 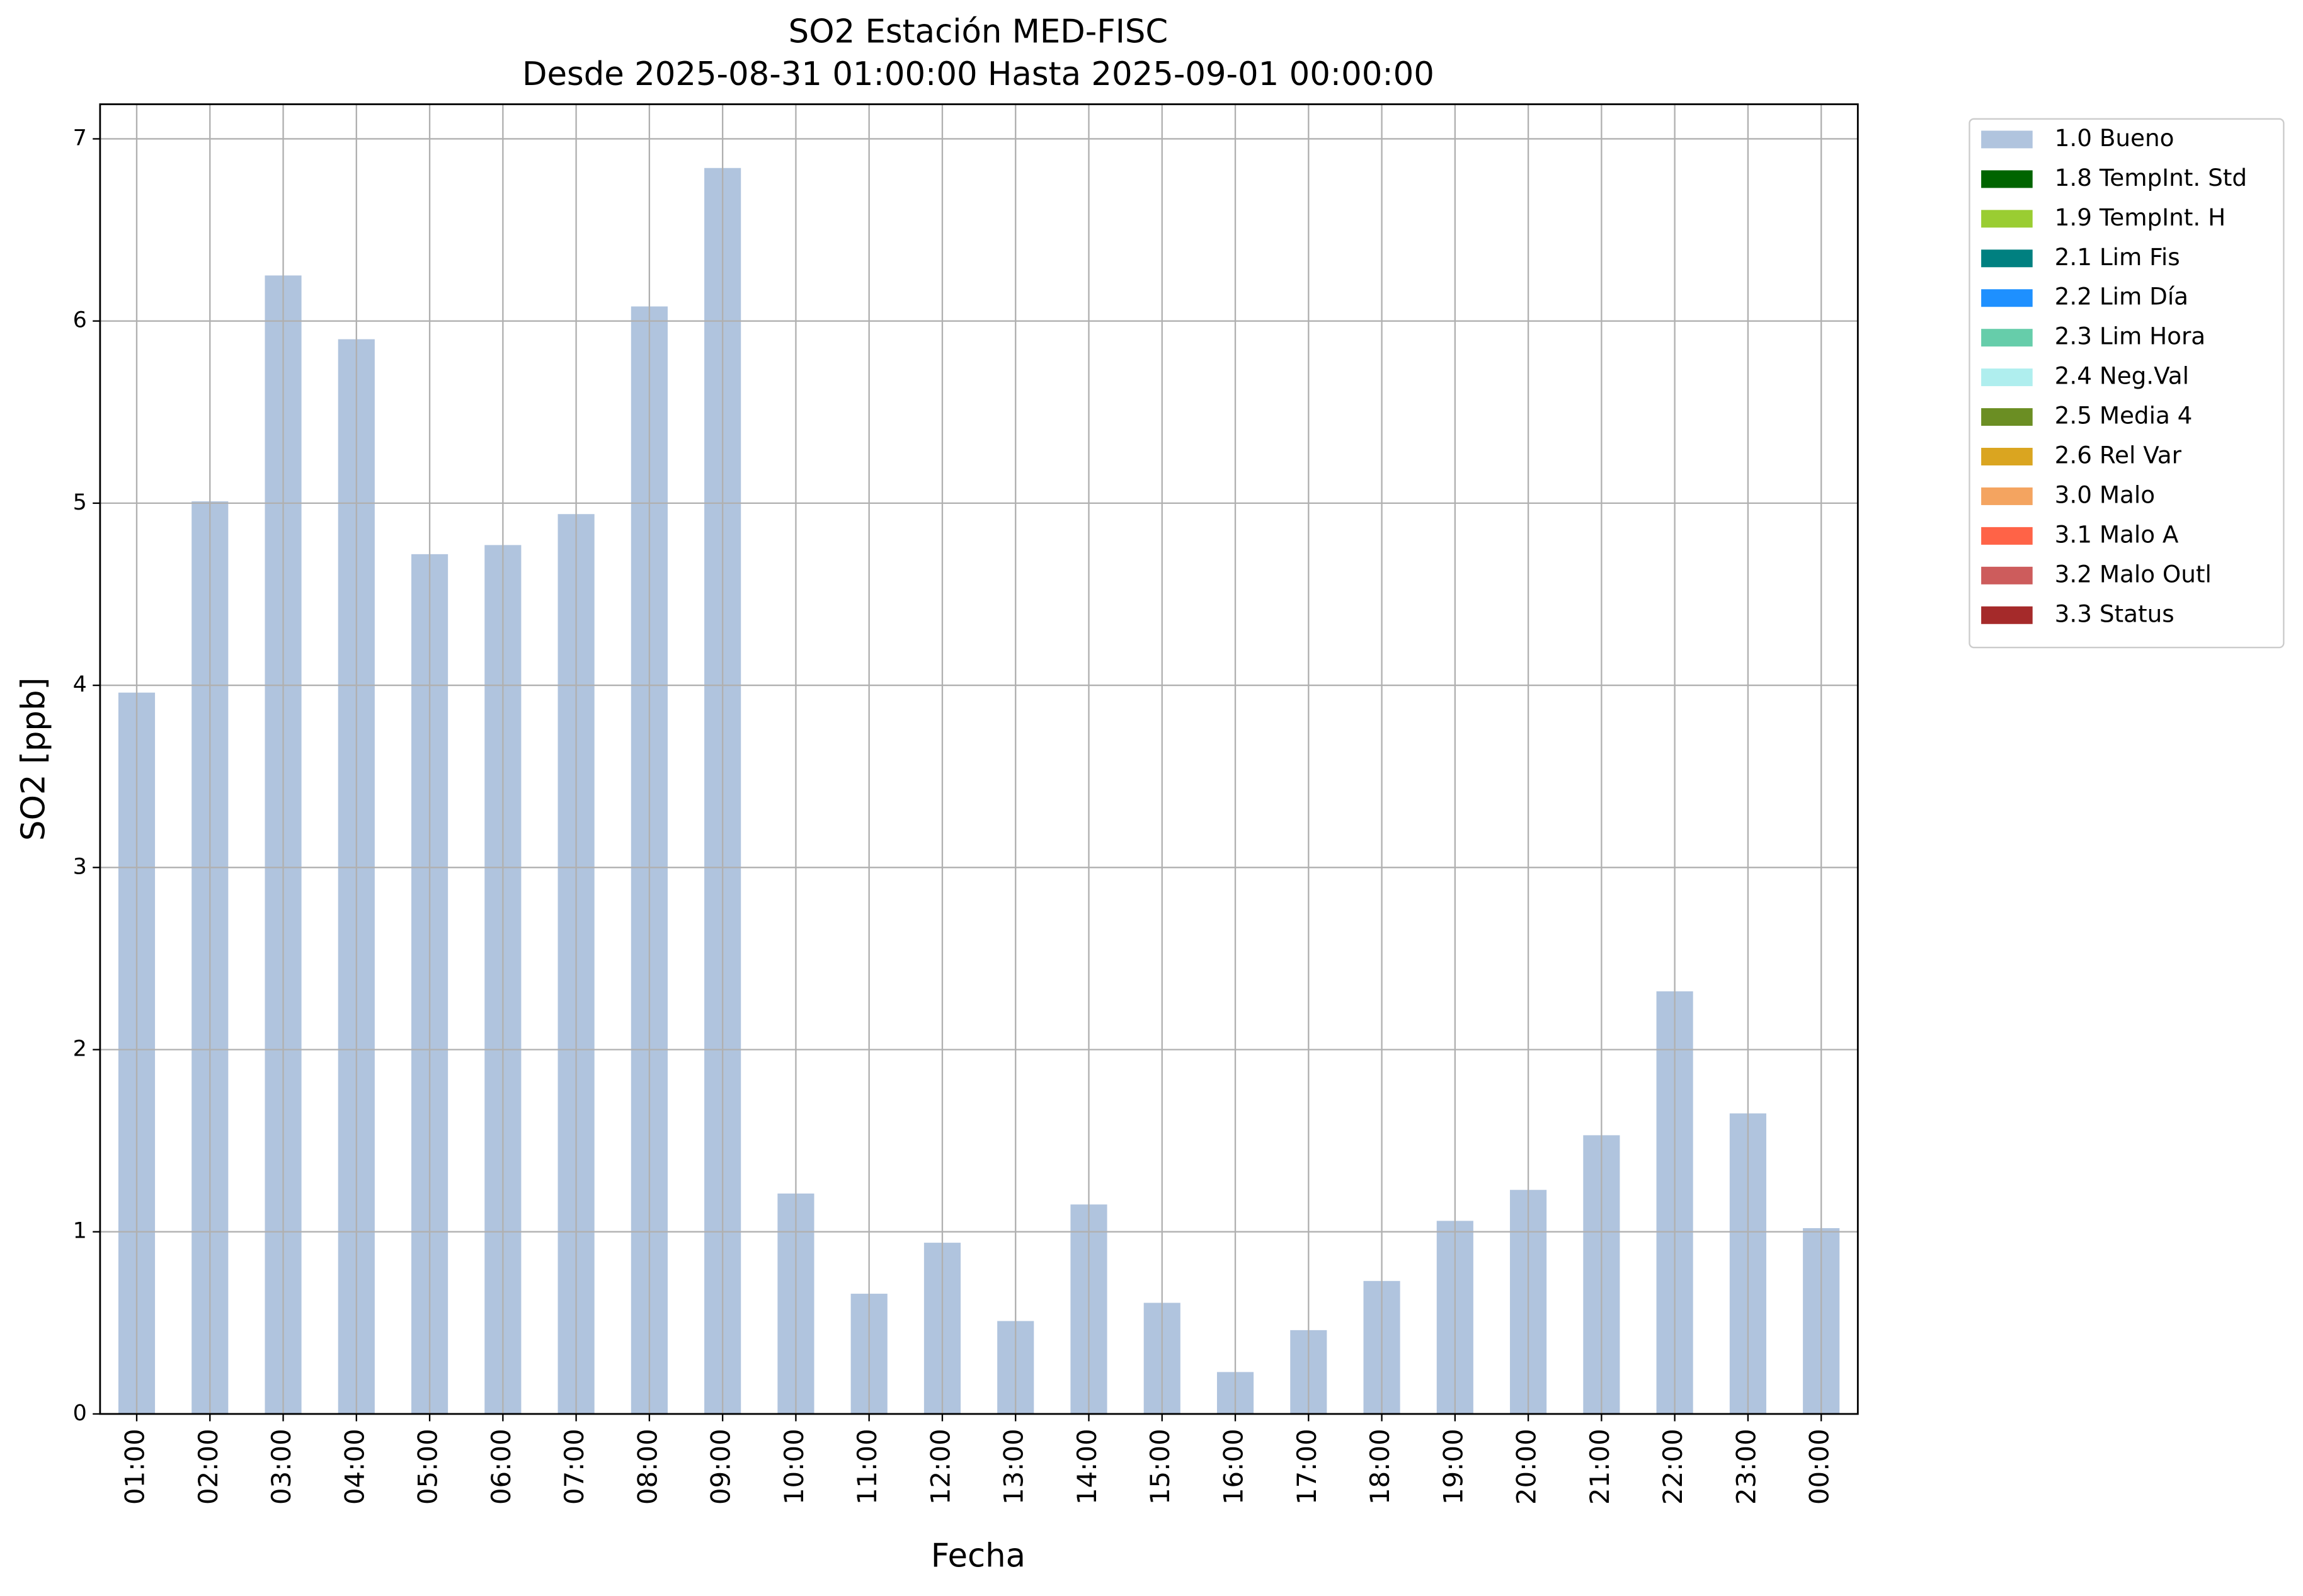 What do you see at coordinates (2105, 494) in the screenshot?
I see `legend-label: 3.0 Malo` at bounding box center [2105, 494].